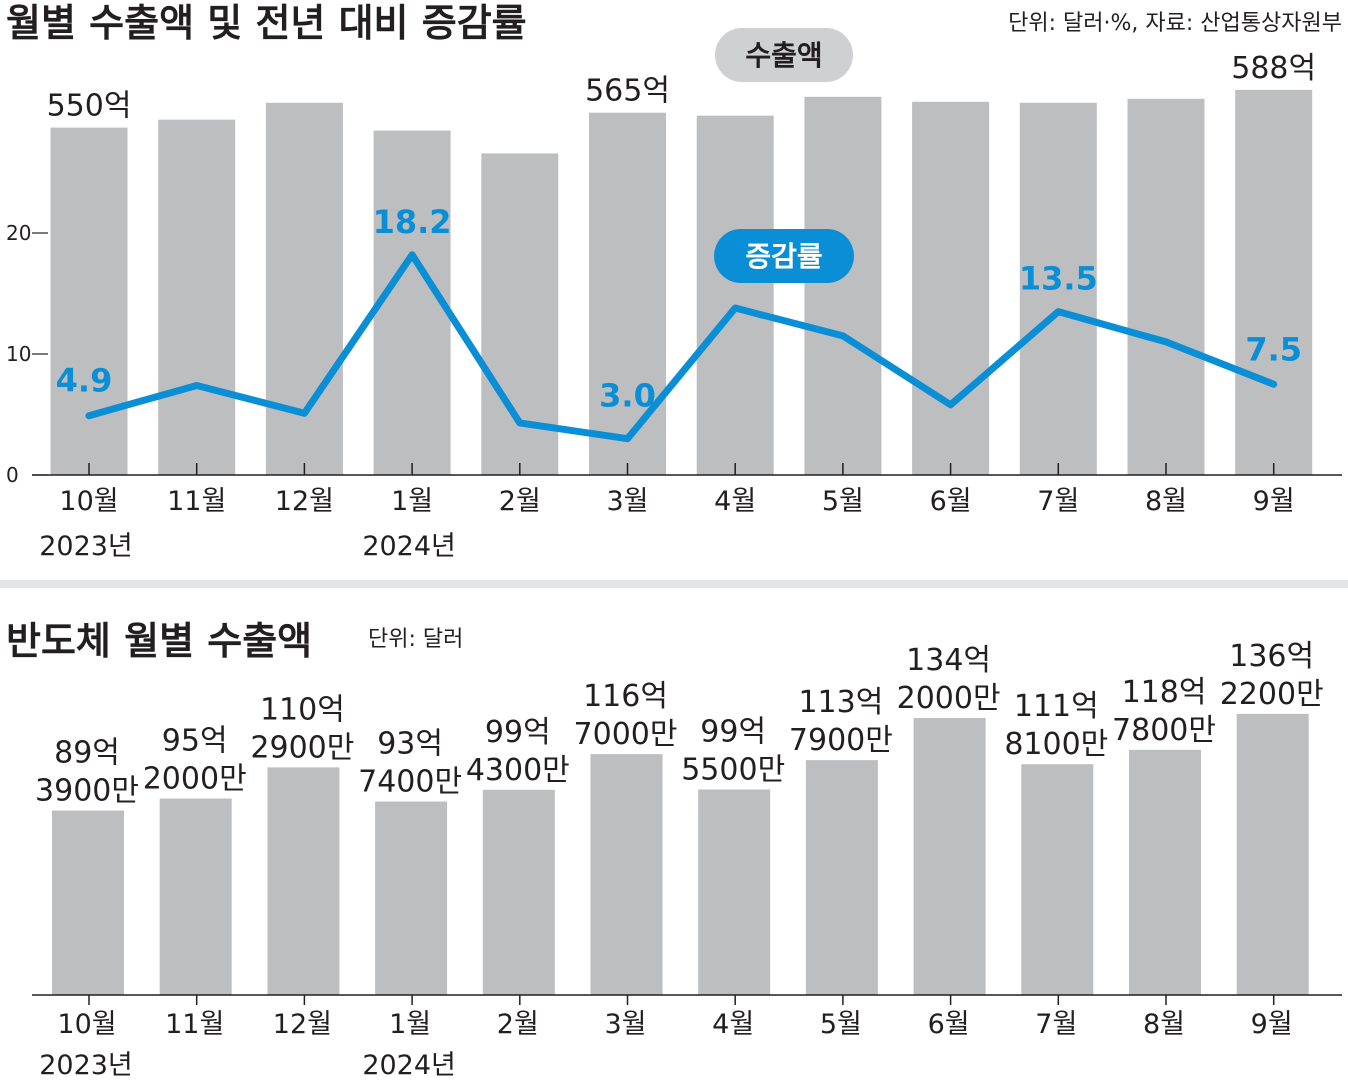 This screenshot has height=1080, width=1348. I want to click on bottom-x-labels: 10월 2023년 11월 12월 1월 2024년 2월 3월 4월 5월 6월 7월 8월 9월, so click(665, 1044).